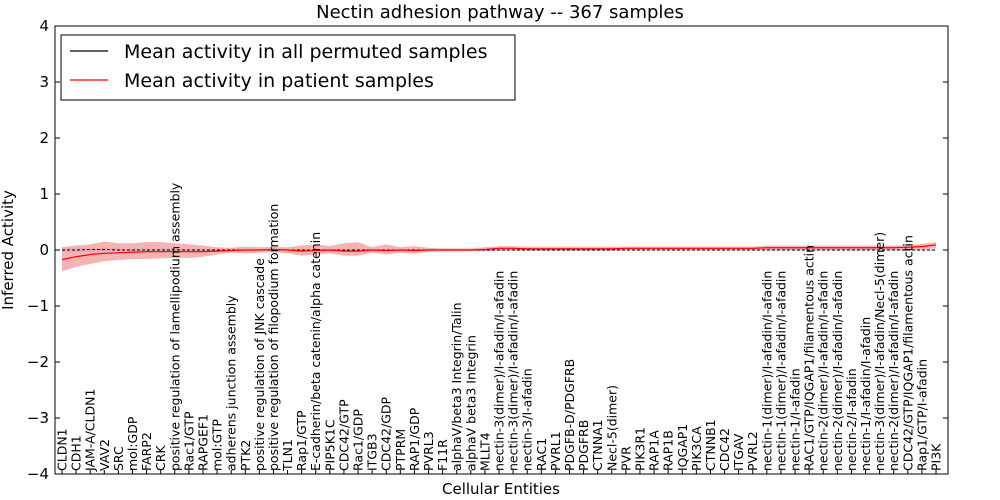 This screenshot has width=1000, height=500. Describe the element at coordinates (907, 353) in the screenshot. I see `x-category-label: CDC42/GTP/IQGAP1/filamentous actin` at that location.